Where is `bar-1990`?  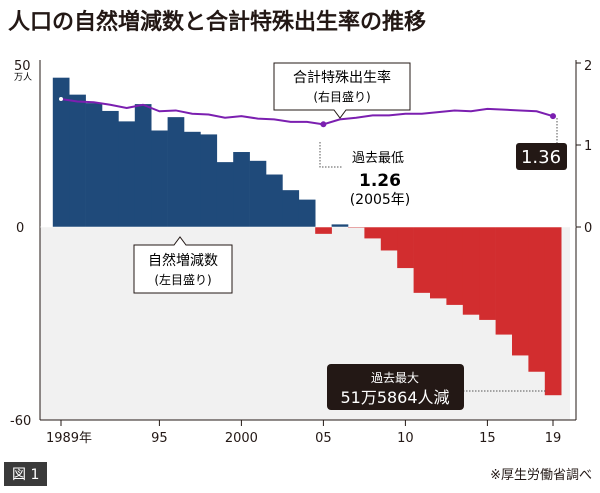 bar-1990 is located at coordinates (77, 160).